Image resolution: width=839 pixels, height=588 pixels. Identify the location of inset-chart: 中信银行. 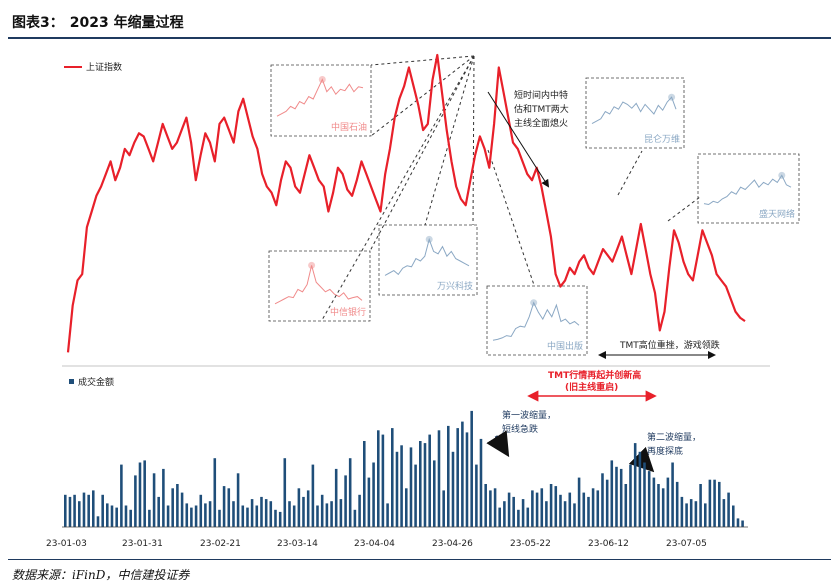
(319, 286).